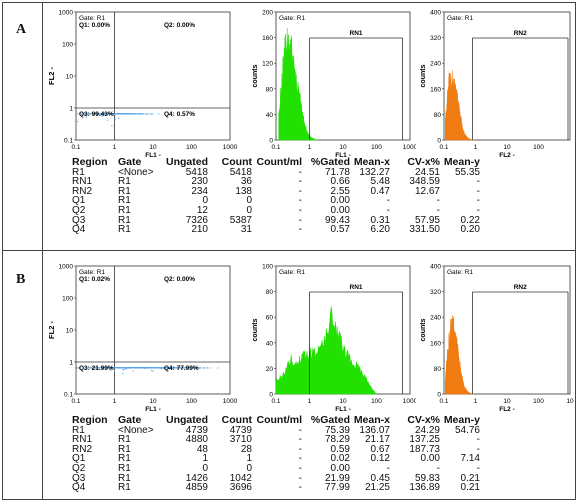 The height and width of the screenshot is (502, 577). Describe the element at coordinates (255, 329) in the screenshot. I see `y-axis-label: counts` at that location.